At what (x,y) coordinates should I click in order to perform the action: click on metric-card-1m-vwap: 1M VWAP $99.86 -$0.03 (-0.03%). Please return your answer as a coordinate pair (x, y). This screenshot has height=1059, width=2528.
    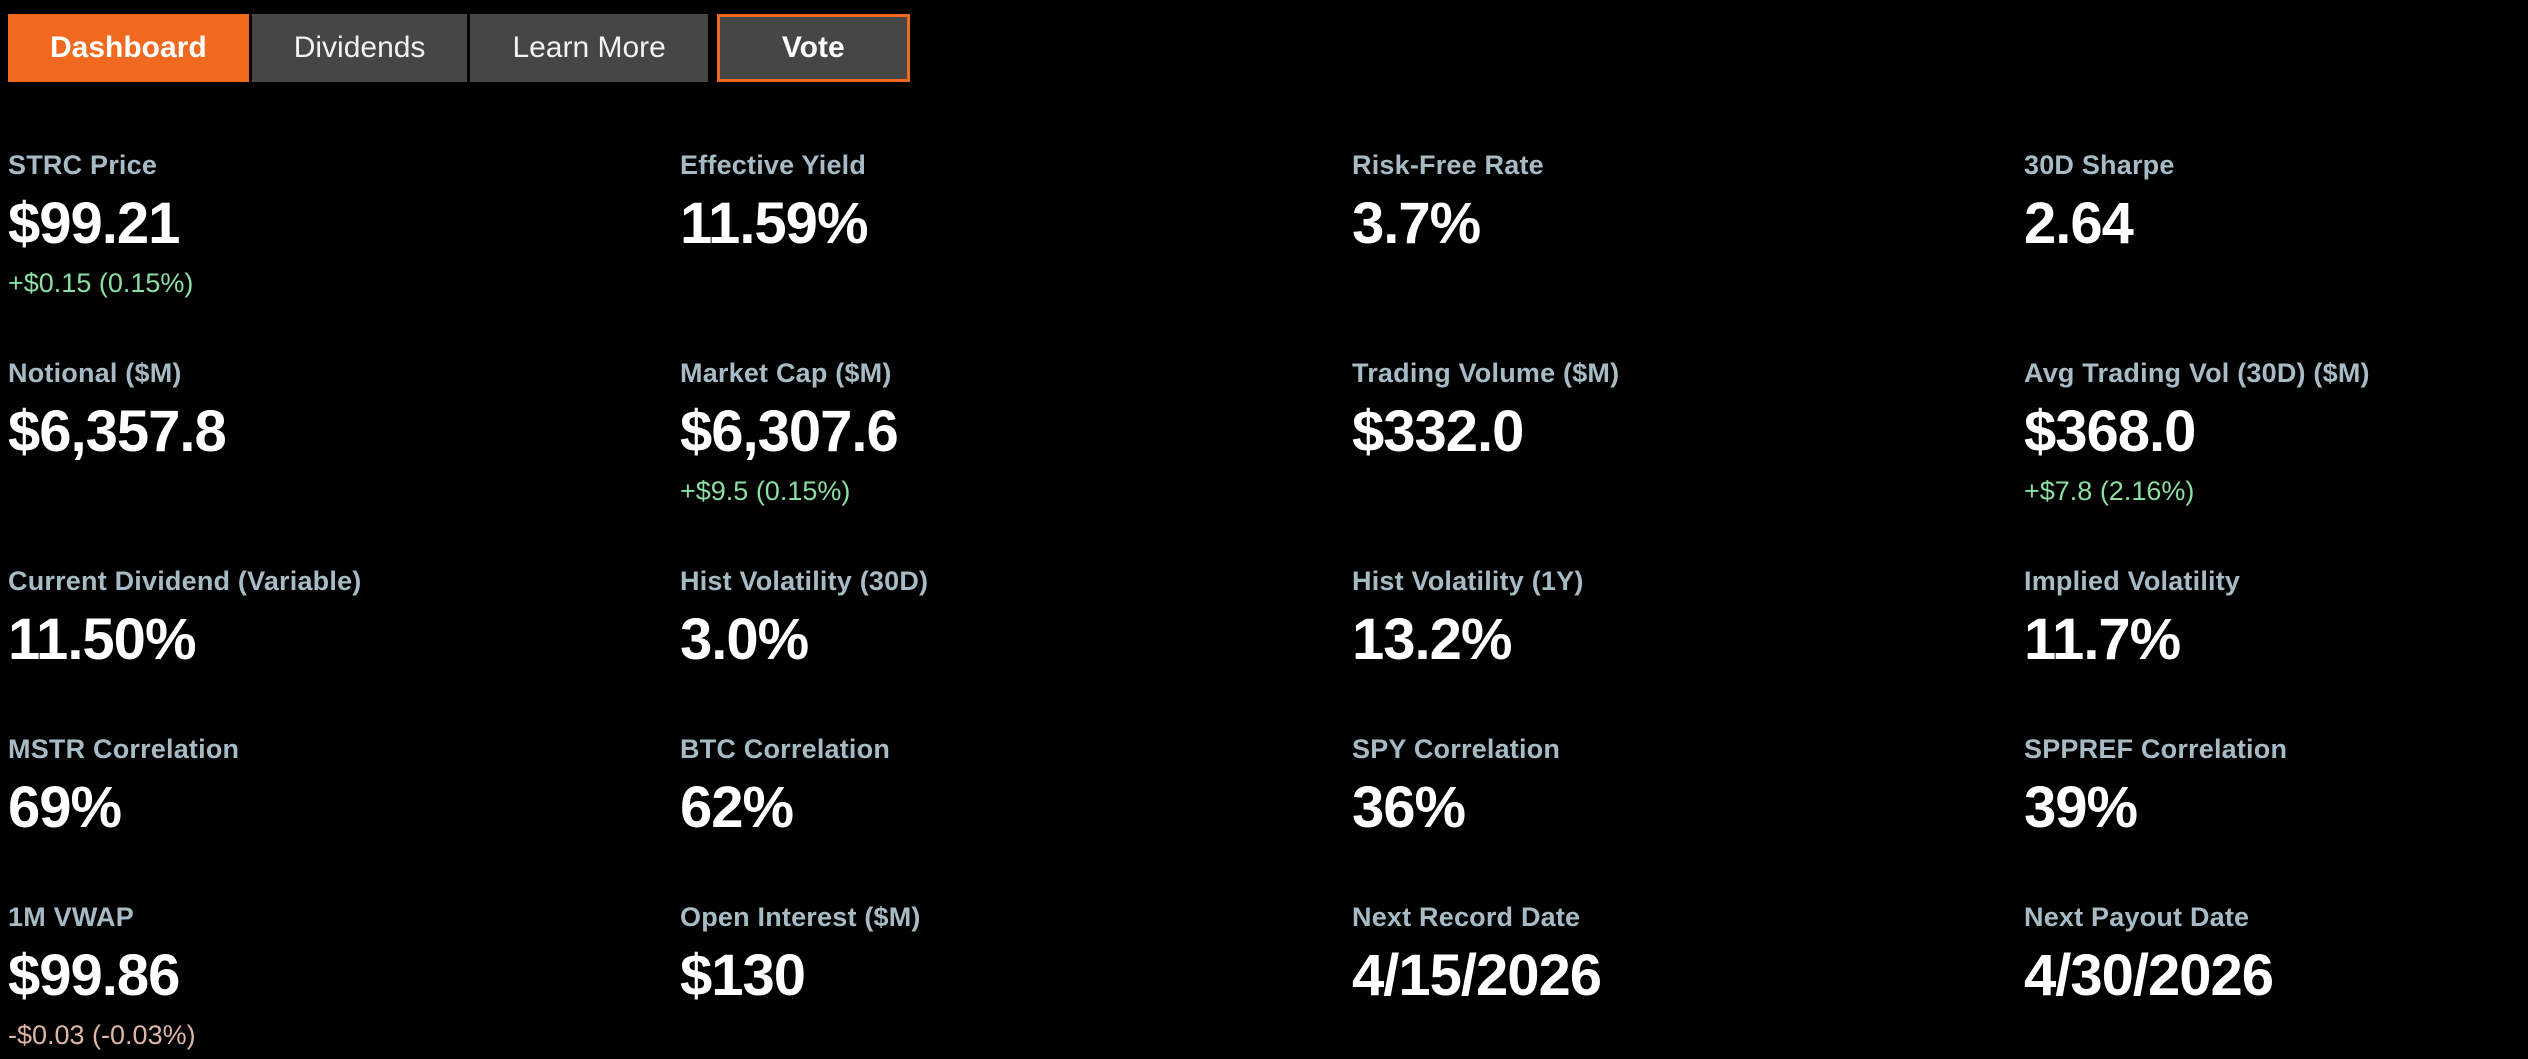
    Looking at the image, I should click on (344, 976).